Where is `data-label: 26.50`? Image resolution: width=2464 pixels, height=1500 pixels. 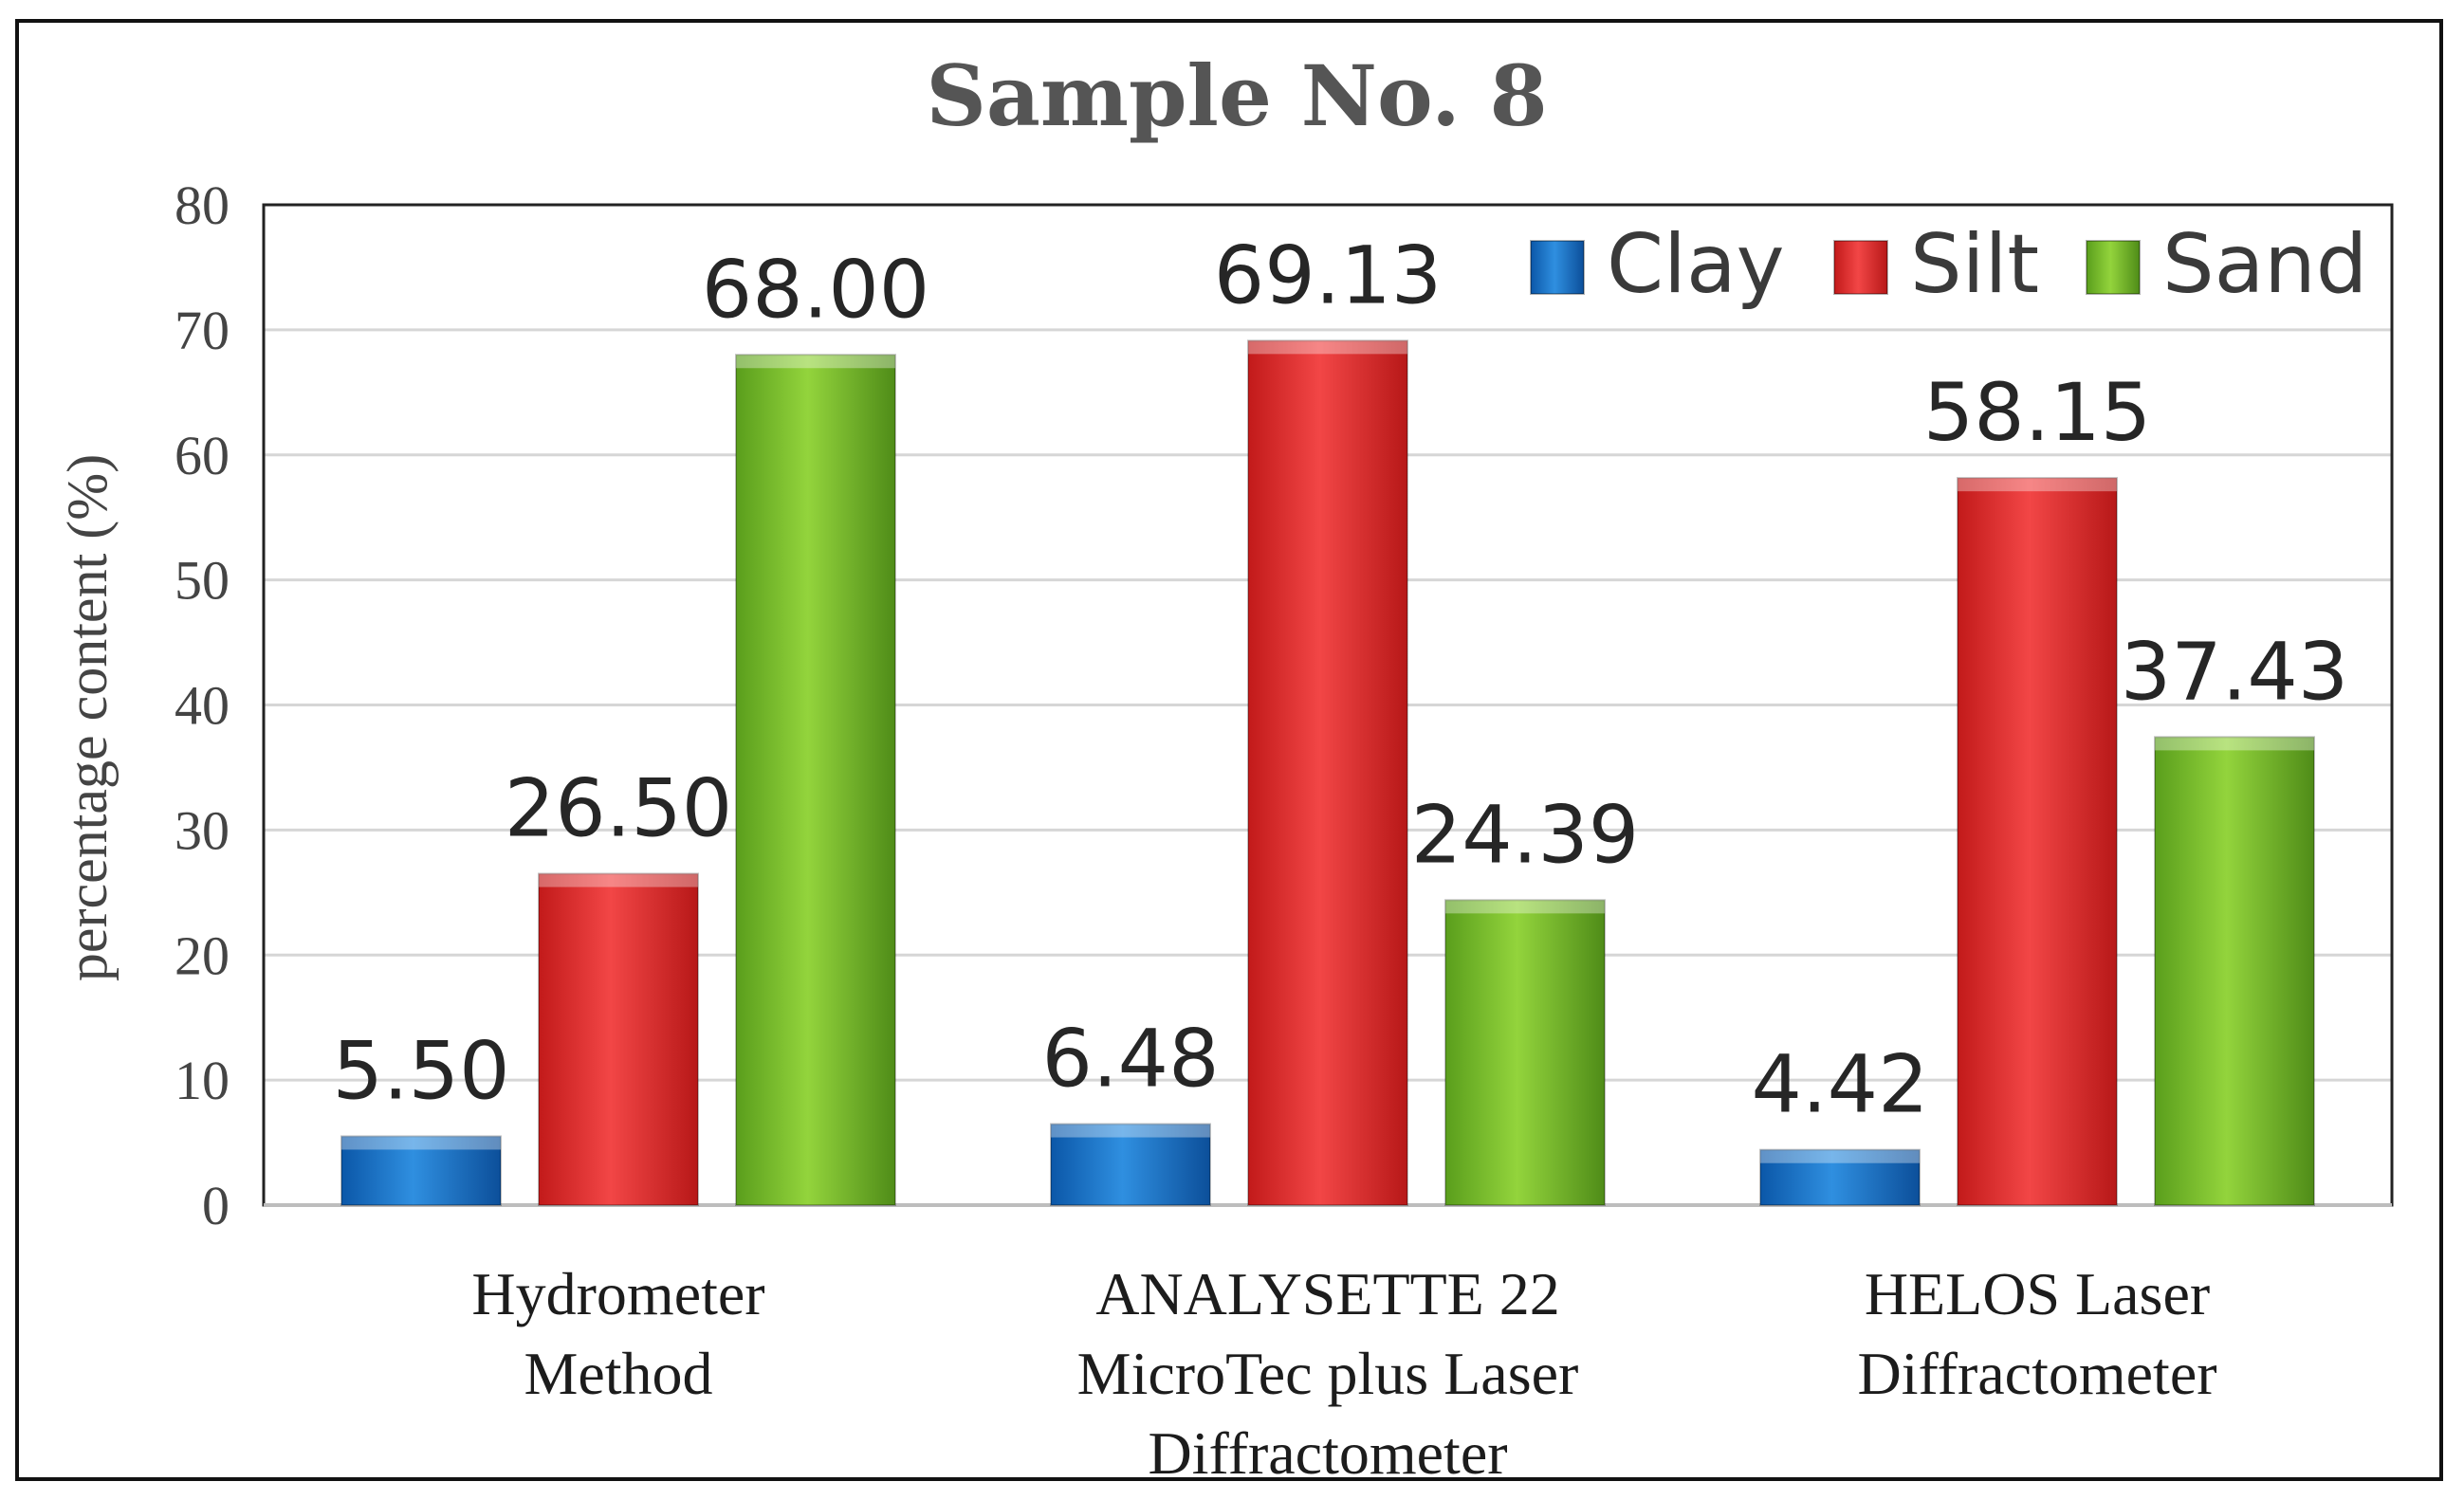
data-label: 26.50 is located at coordinates (618, 808).